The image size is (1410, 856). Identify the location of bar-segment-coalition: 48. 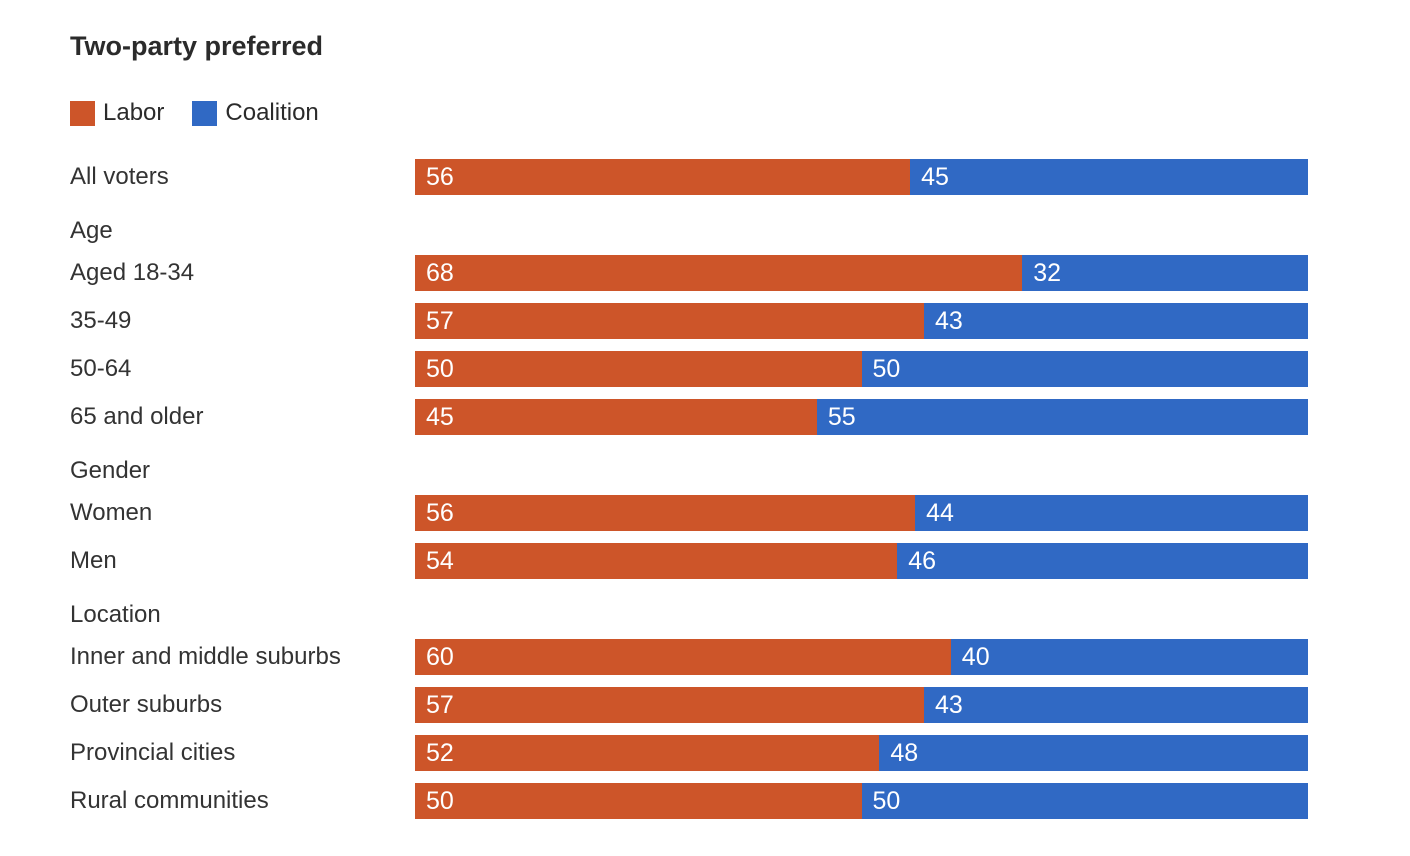
(1093, 753).